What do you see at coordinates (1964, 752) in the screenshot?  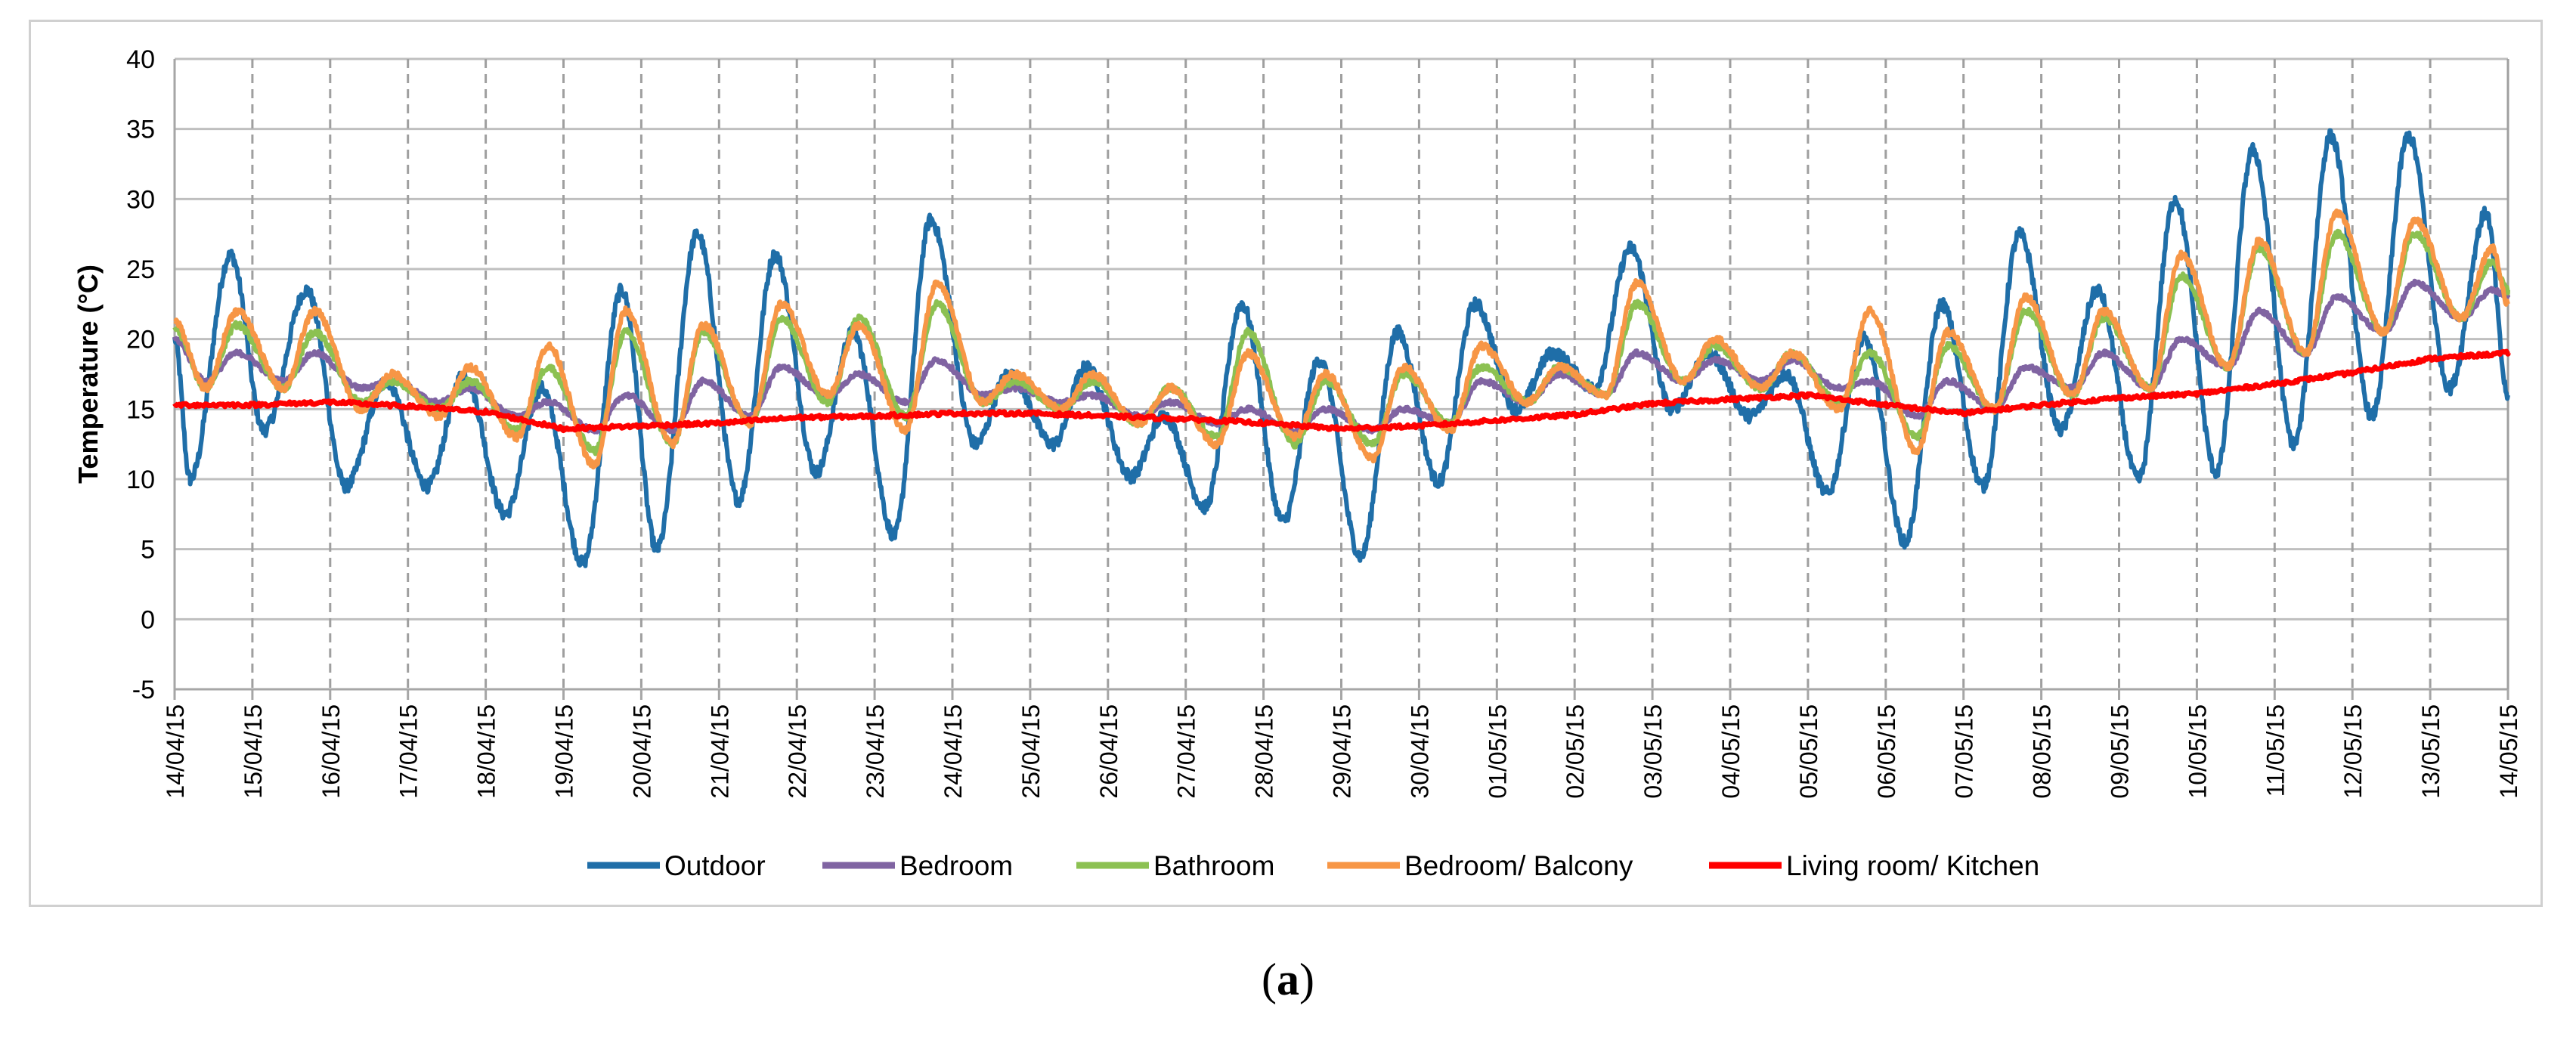 I see `x-tick-label: 07/05/15` at bounding box center [1964, 752].